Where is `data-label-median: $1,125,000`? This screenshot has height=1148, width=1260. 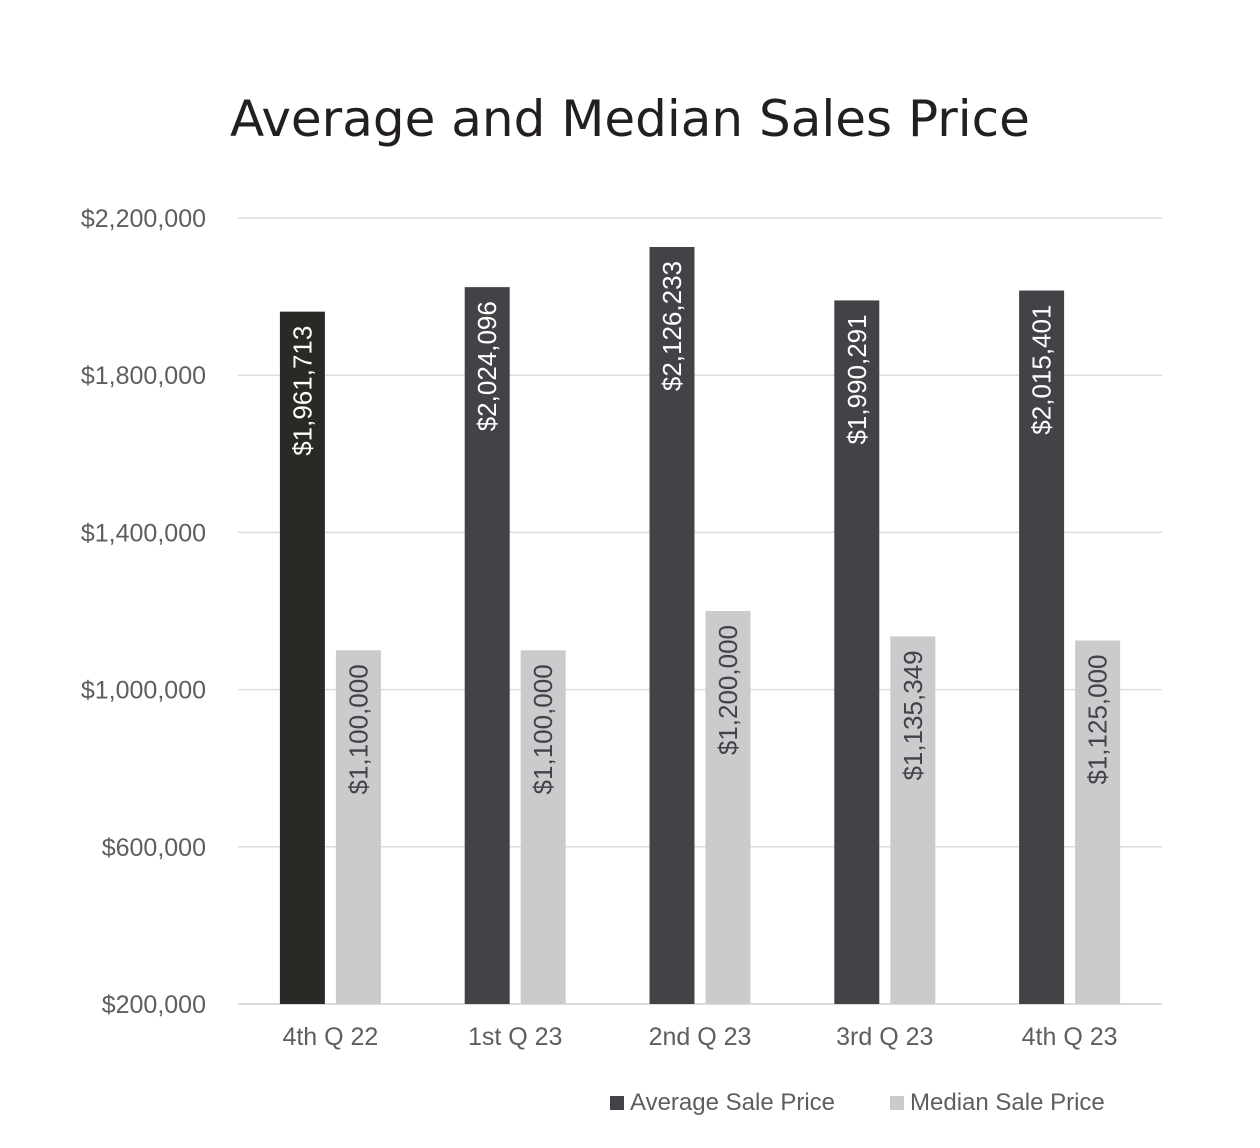
data-label-median: $1,125,000 is located at coordinates (1098, 719).